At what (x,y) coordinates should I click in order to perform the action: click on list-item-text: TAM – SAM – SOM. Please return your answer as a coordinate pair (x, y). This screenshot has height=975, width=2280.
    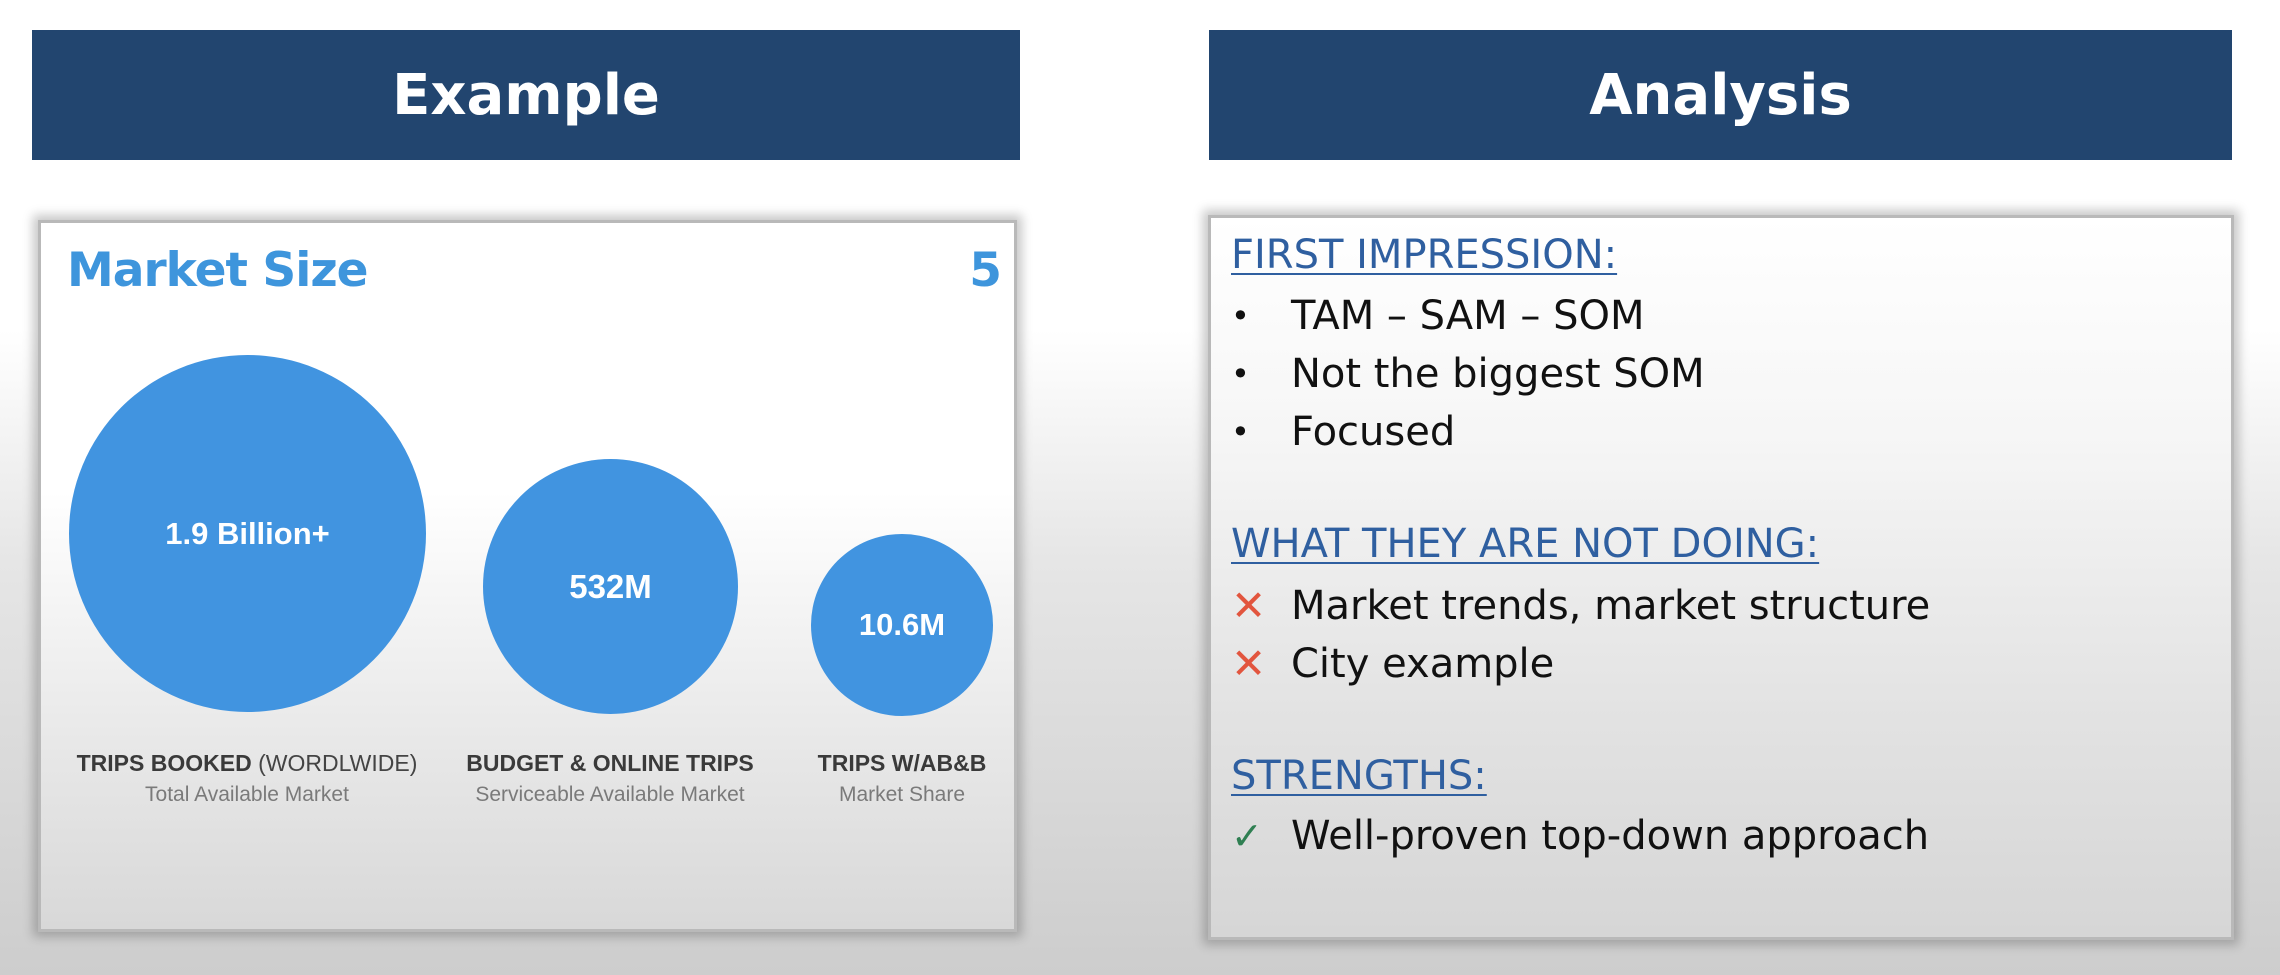
    Looking at the image, I should click on (1468, 316).